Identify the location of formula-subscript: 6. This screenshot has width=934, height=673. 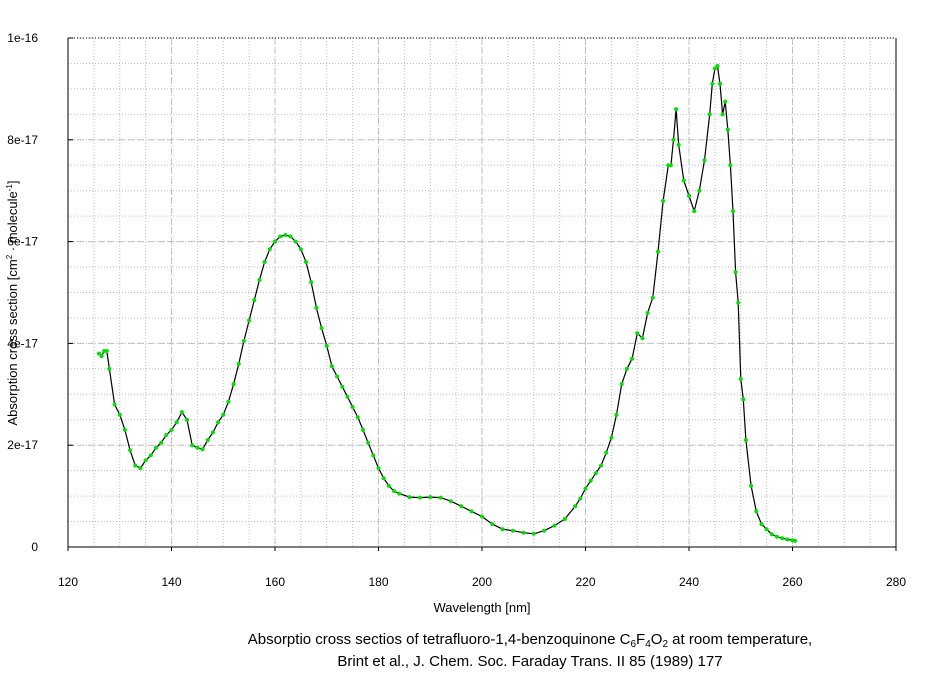
(633, 644).